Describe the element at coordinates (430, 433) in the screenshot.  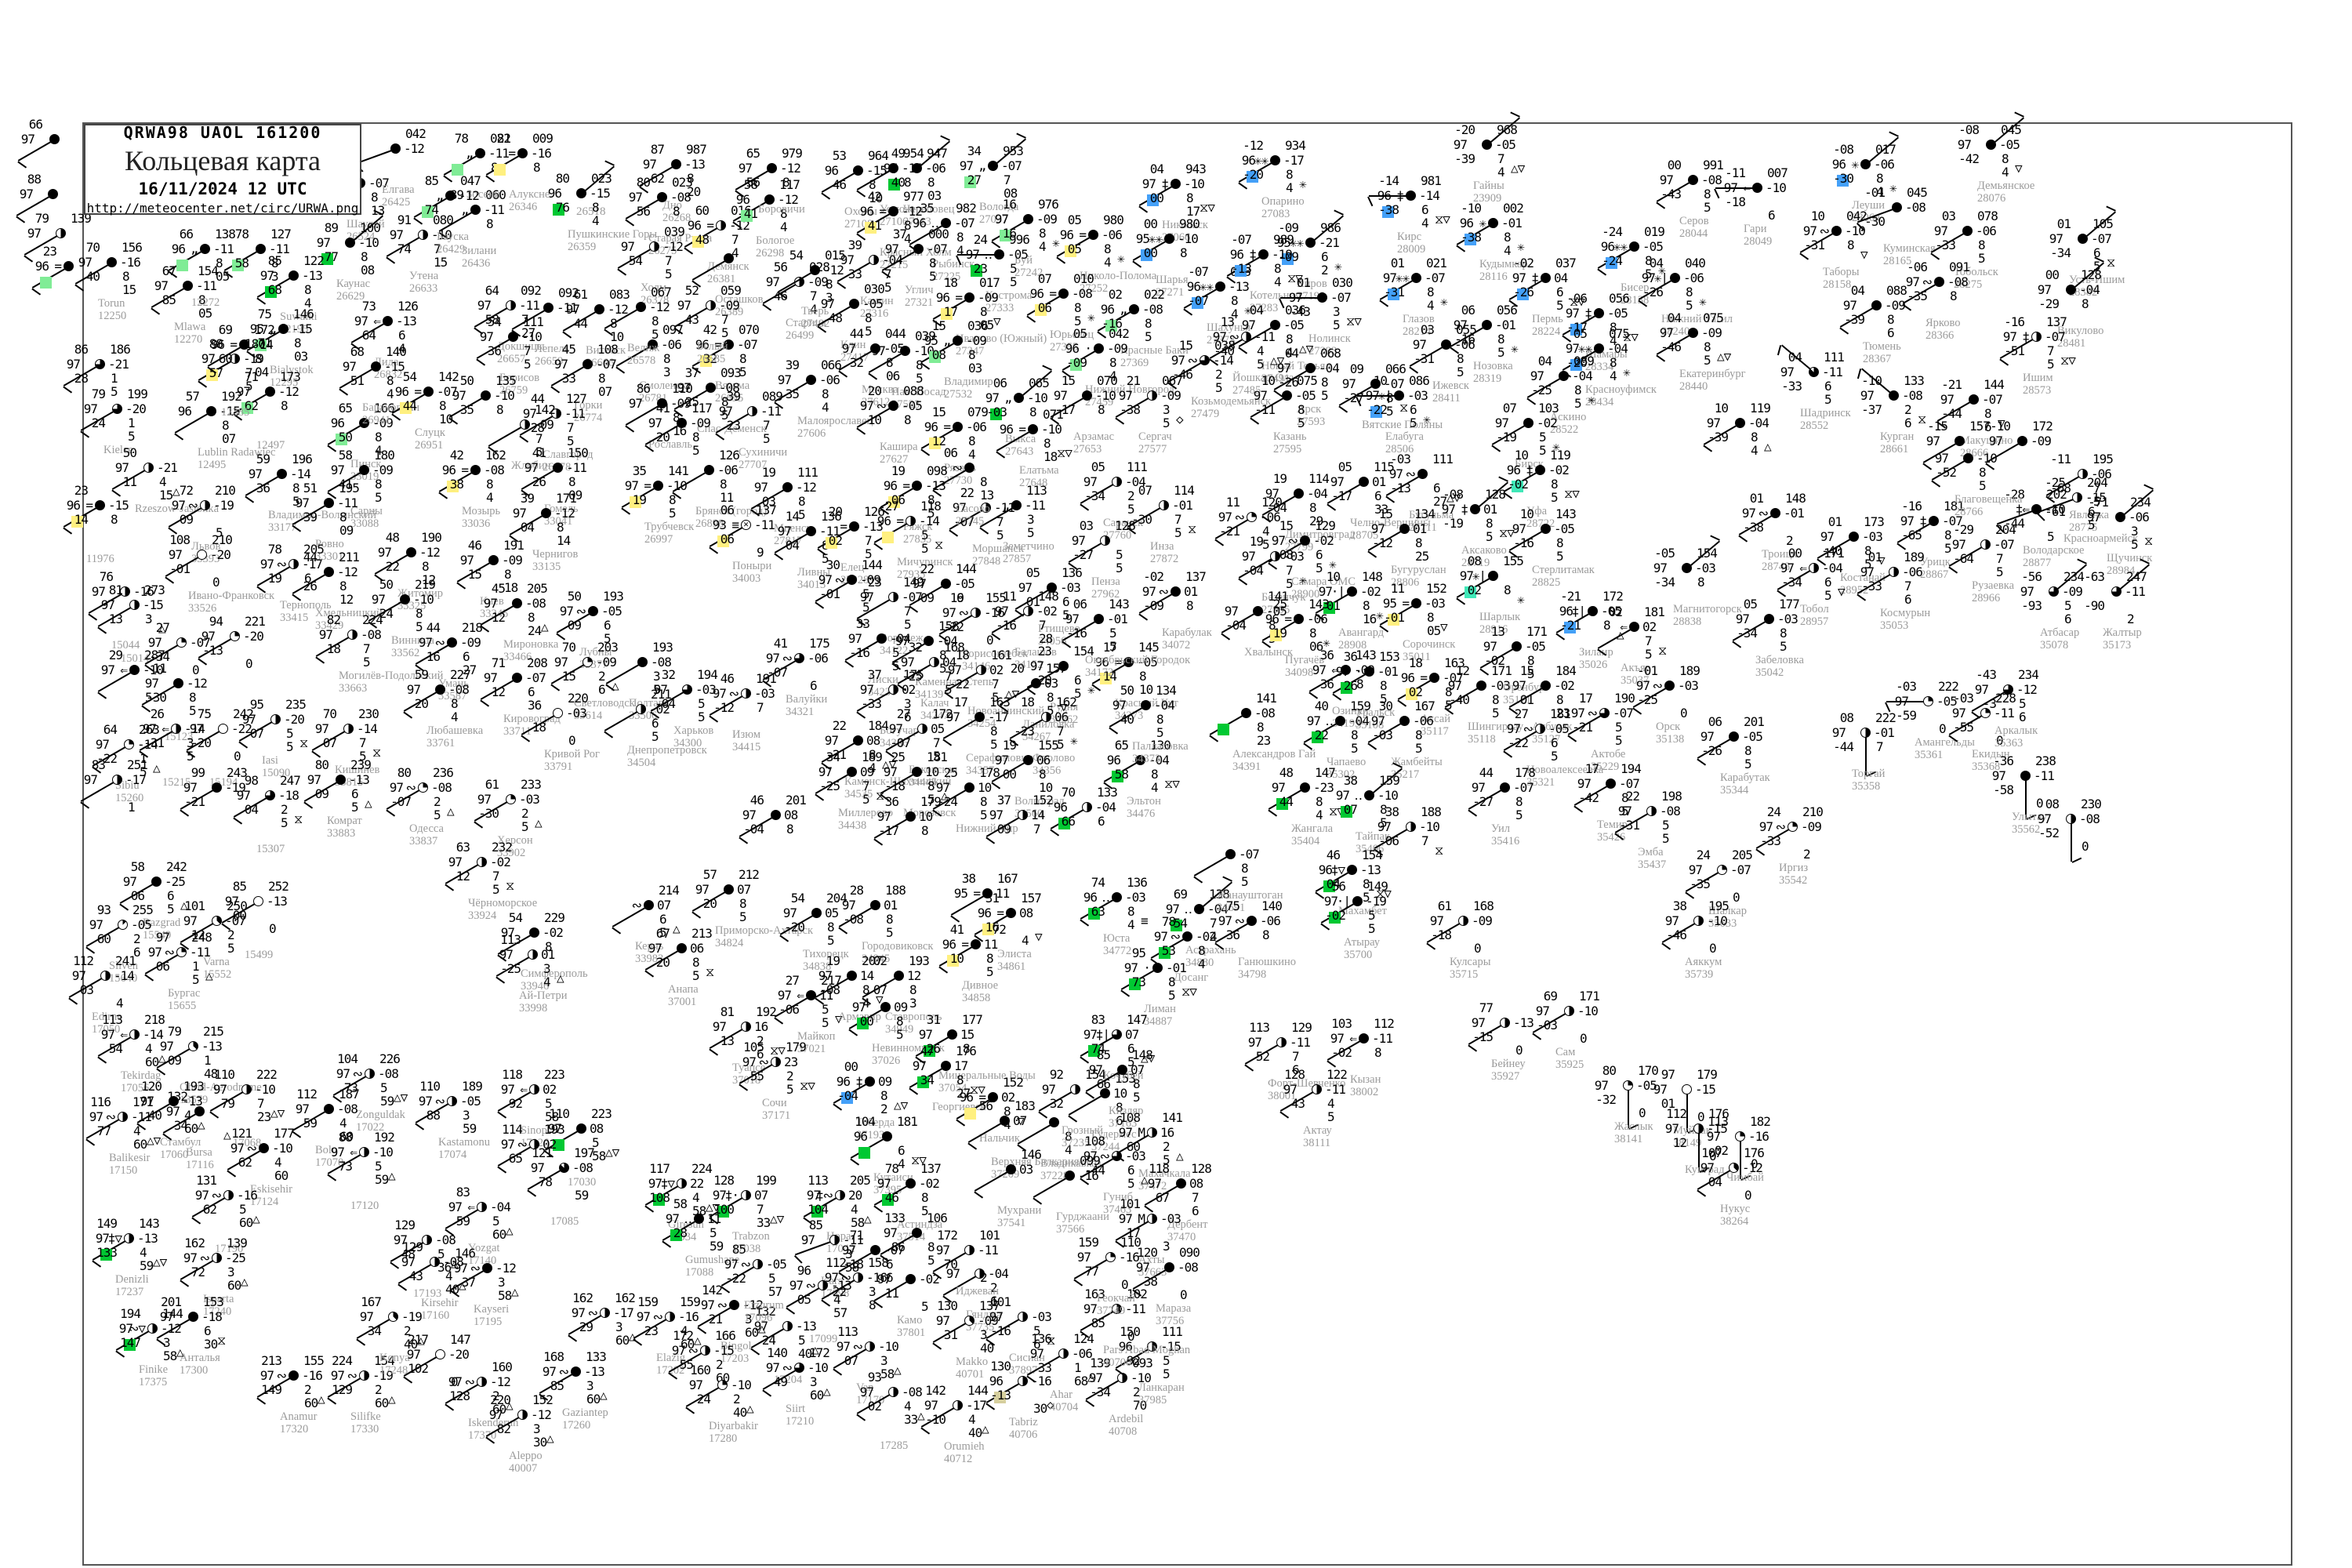
I see `station-name-label: Слуцк` at that location.